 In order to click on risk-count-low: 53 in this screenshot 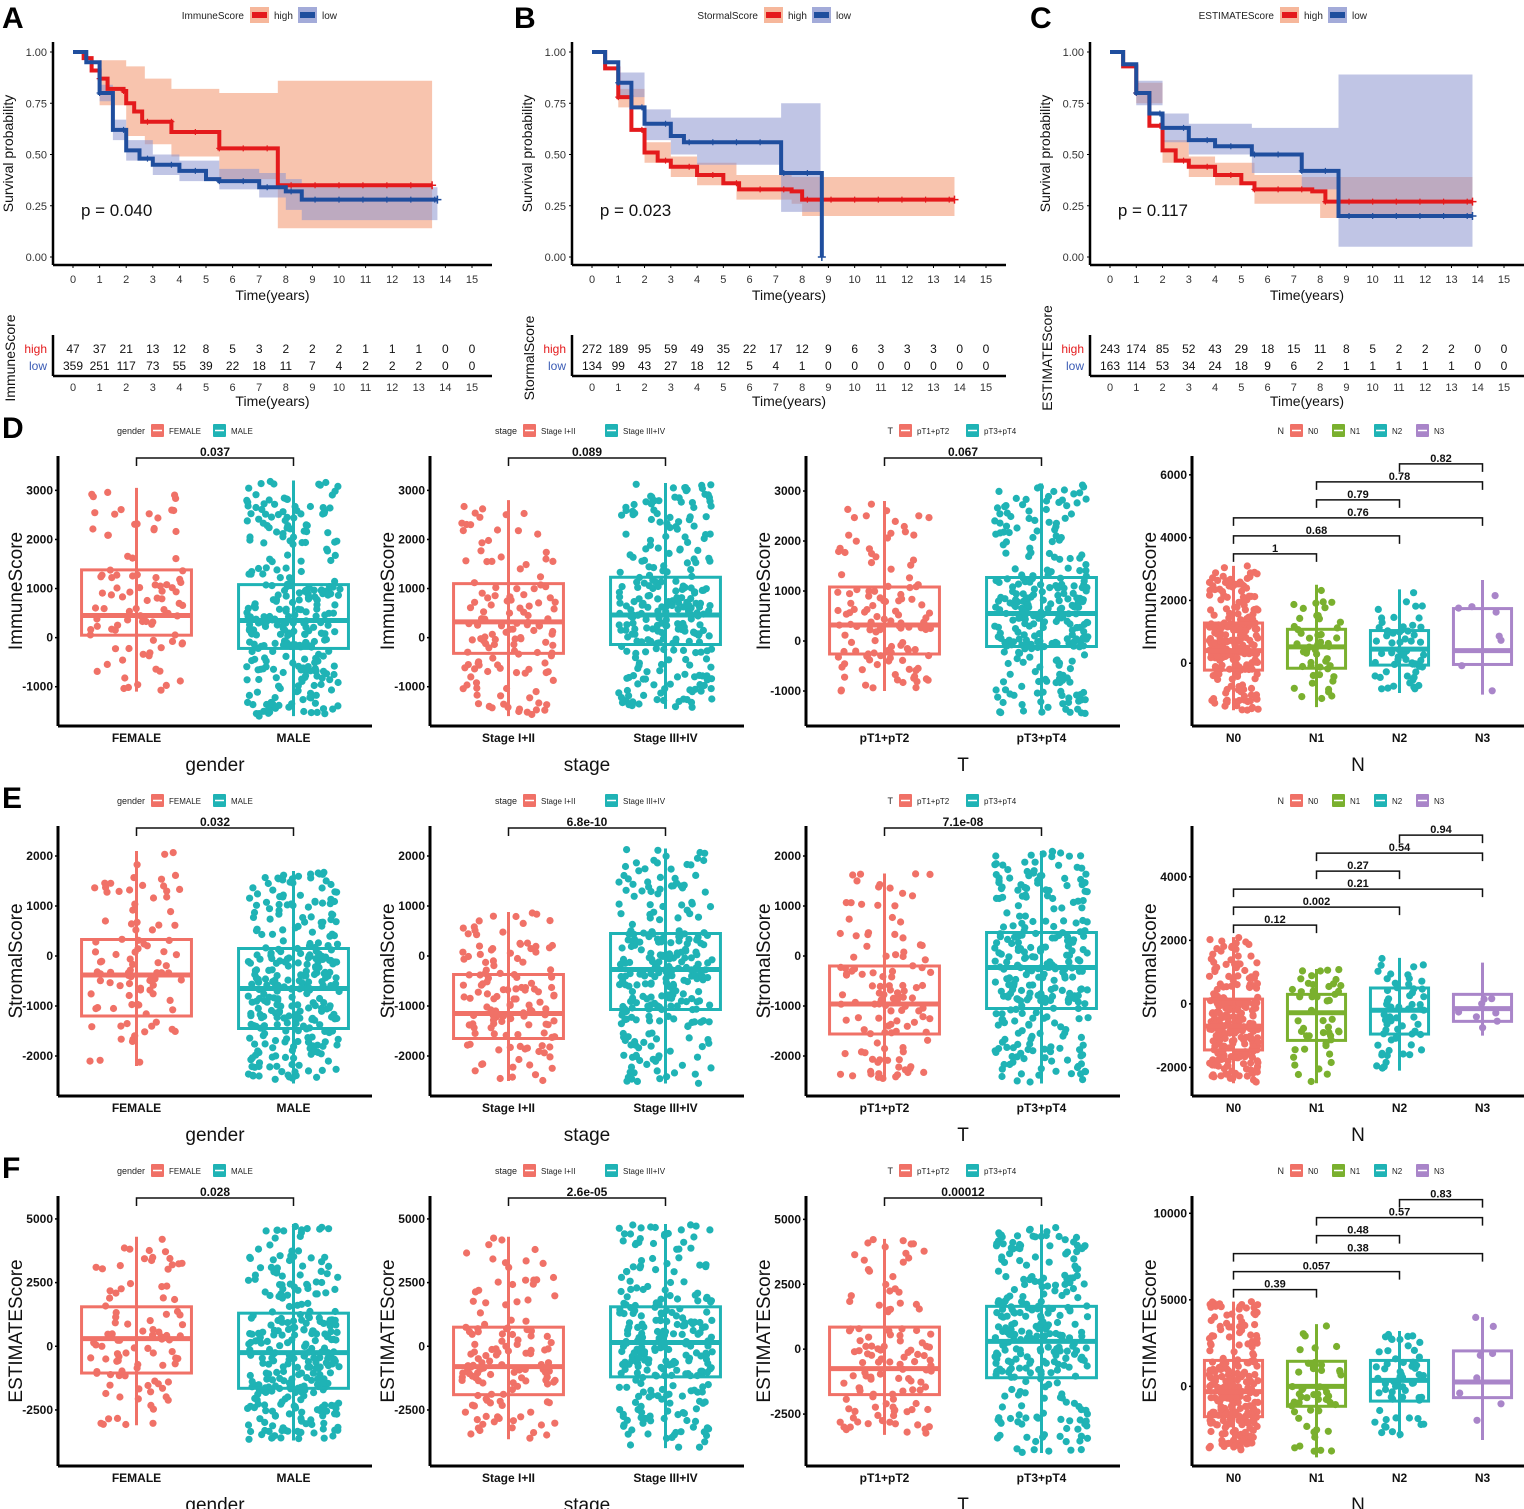, I will do `click(1163, 366)`.